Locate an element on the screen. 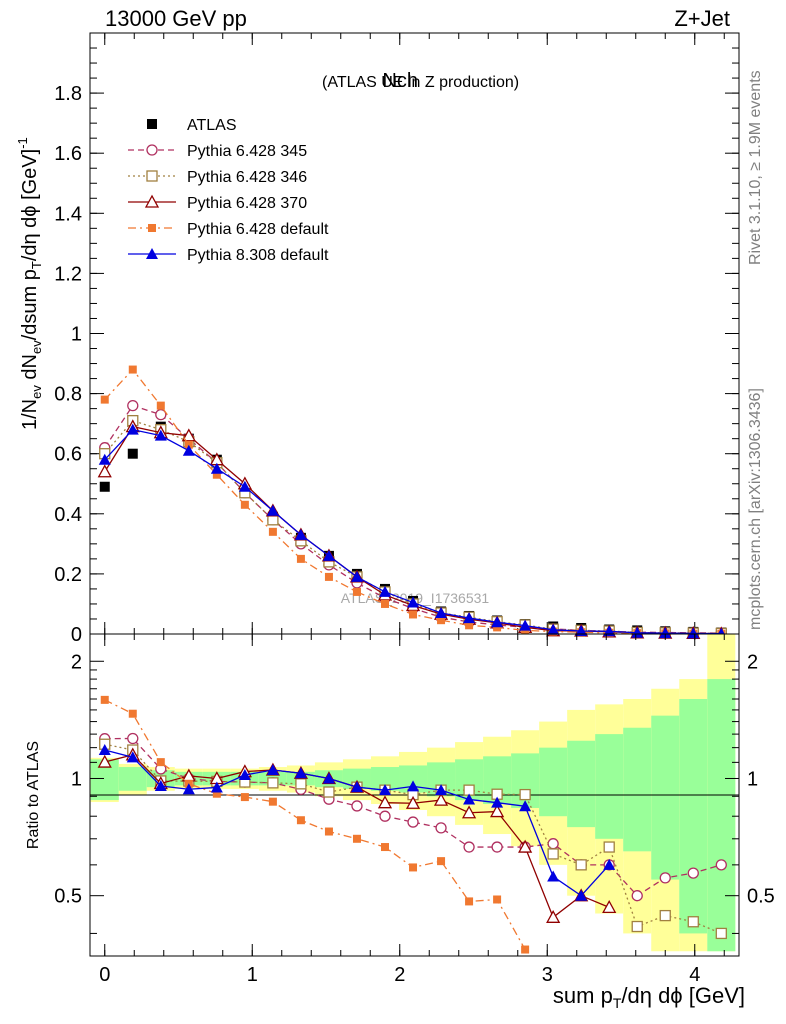  ratio-y-label: Ratio to ATLAS is located at coordinates (33, 795).